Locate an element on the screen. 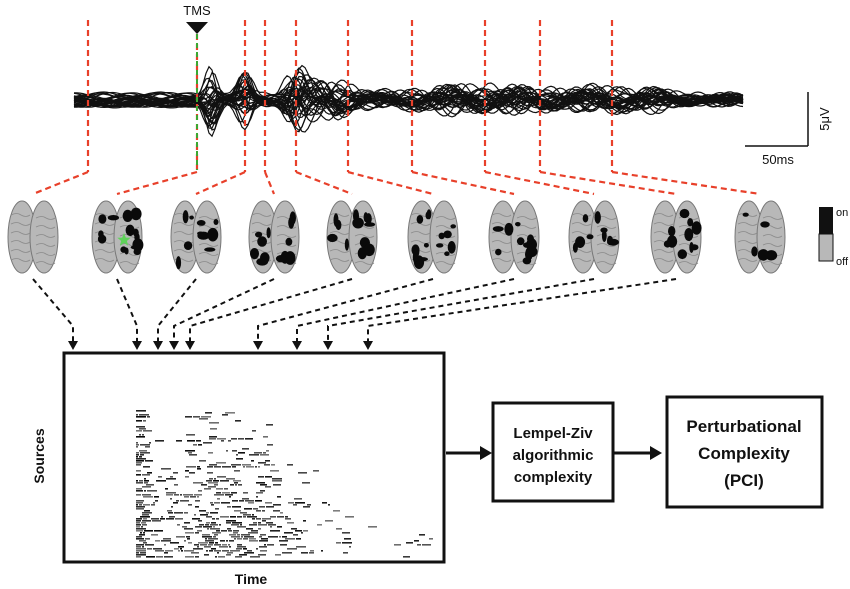  scale-bar: 50ms 5μV is located at coordinates (788, 129).